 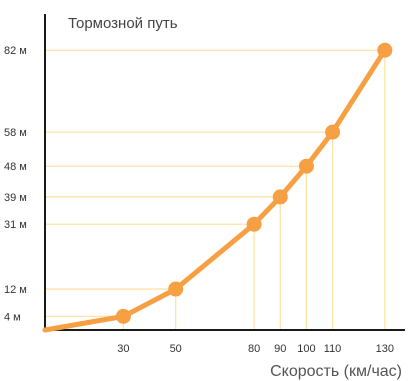 I want to click on y-tick-label: 82 м, so click(x=15, y=51).